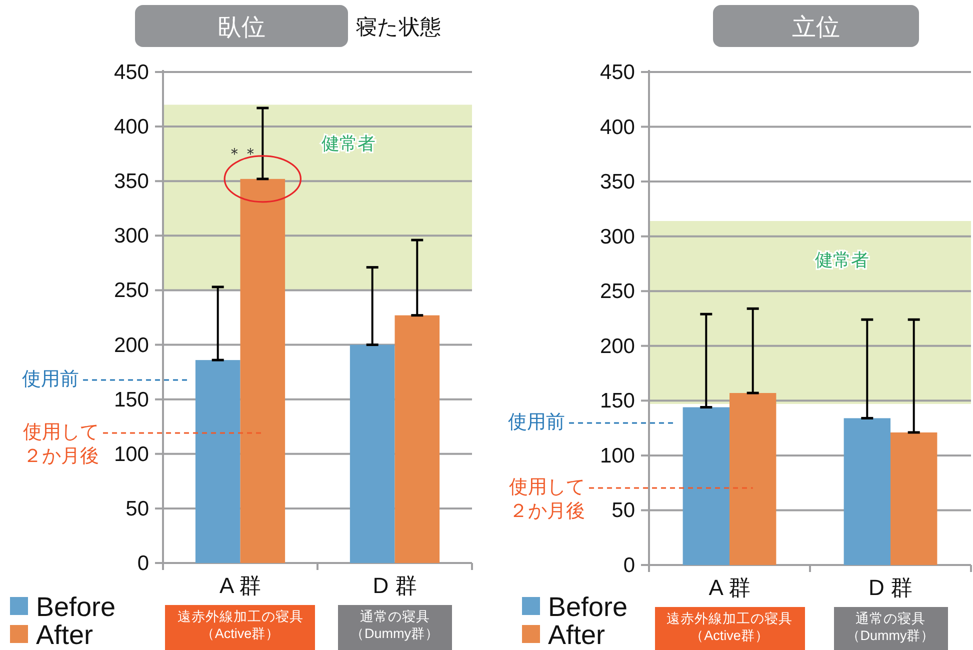  Describe the element at coordinates (398, 27) in the screenshot. I see `text: 寝た状態` at that location.